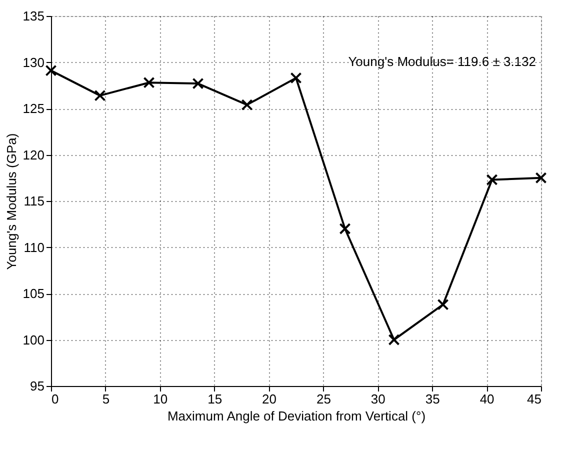 This screenshot has width=577, height=454. What do you see at coordinates (432, 399) in the screenshot?
I see `x-tick-label: 35` at bounding box center [432, 399].